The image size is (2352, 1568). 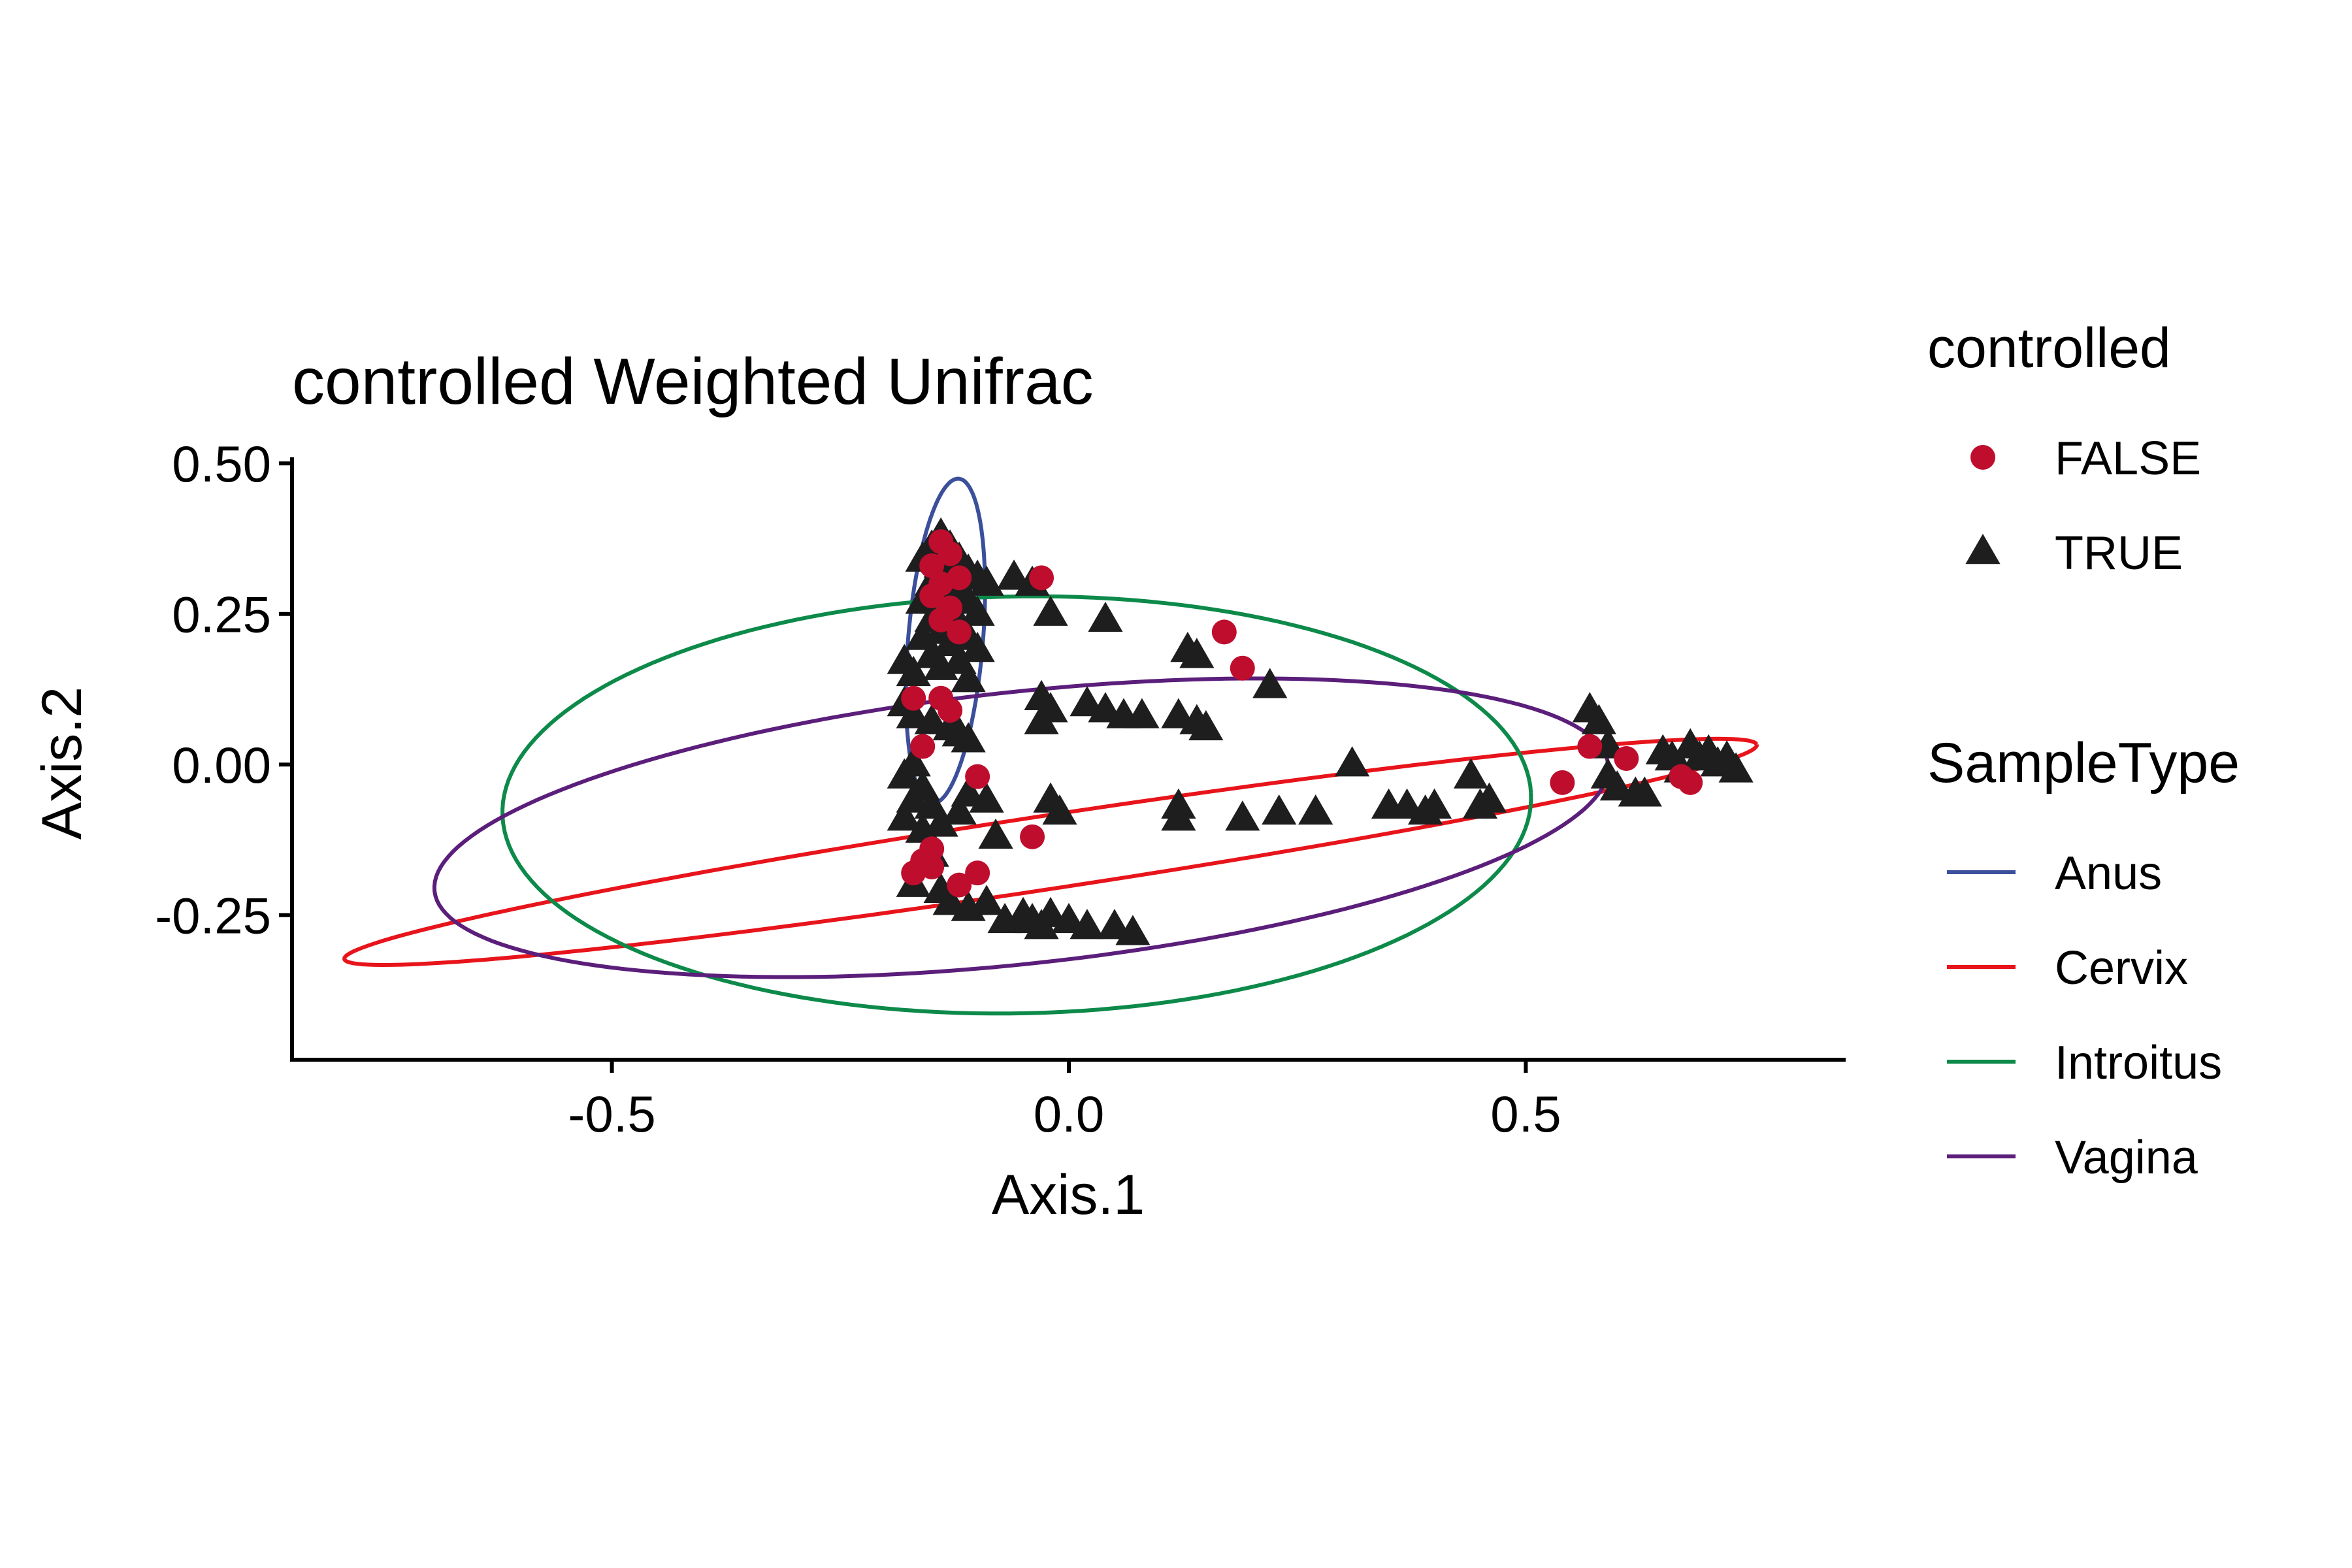 What do you see at coordinates (2138, 1063) in the screenshot?
I see `legend-label-introitus: Introitus` at bounding box center [2138, 1063].